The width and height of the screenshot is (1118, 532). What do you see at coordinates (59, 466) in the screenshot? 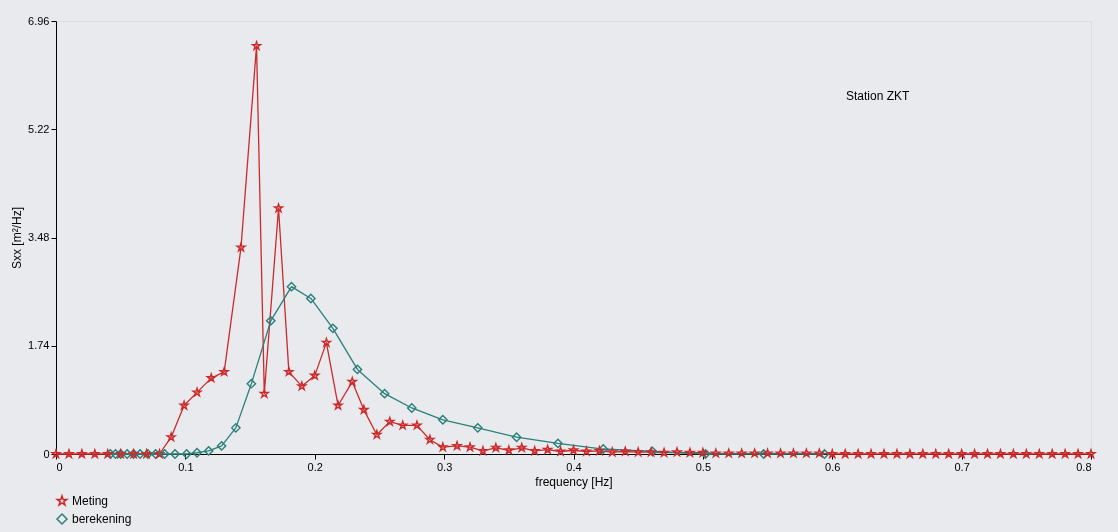
I see `x-tick-label: 0` at bounding box center [59, 466].